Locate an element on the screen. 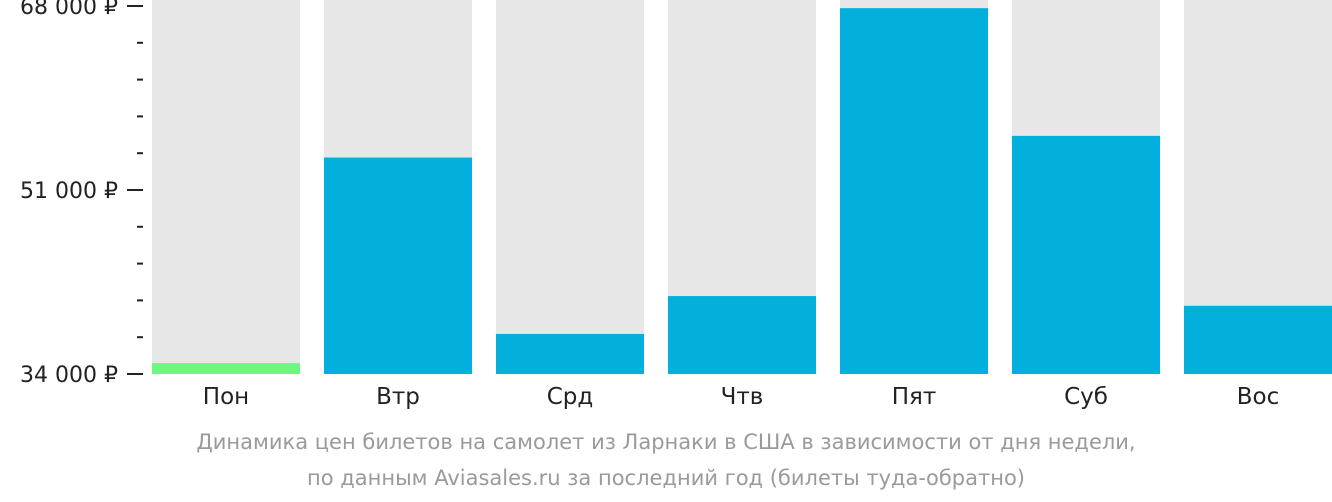  x-tick-label: Втр is located at coordinates (398, 397).